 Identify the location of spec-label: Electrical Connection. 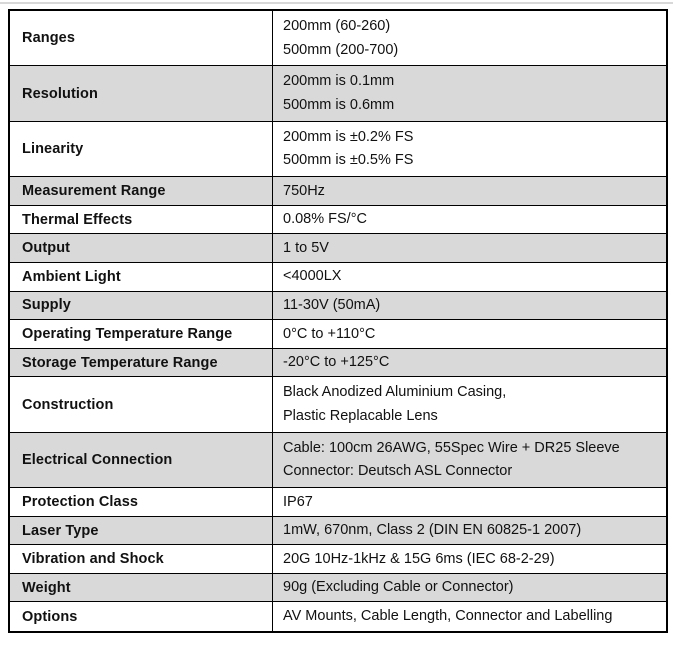
(141, 460).